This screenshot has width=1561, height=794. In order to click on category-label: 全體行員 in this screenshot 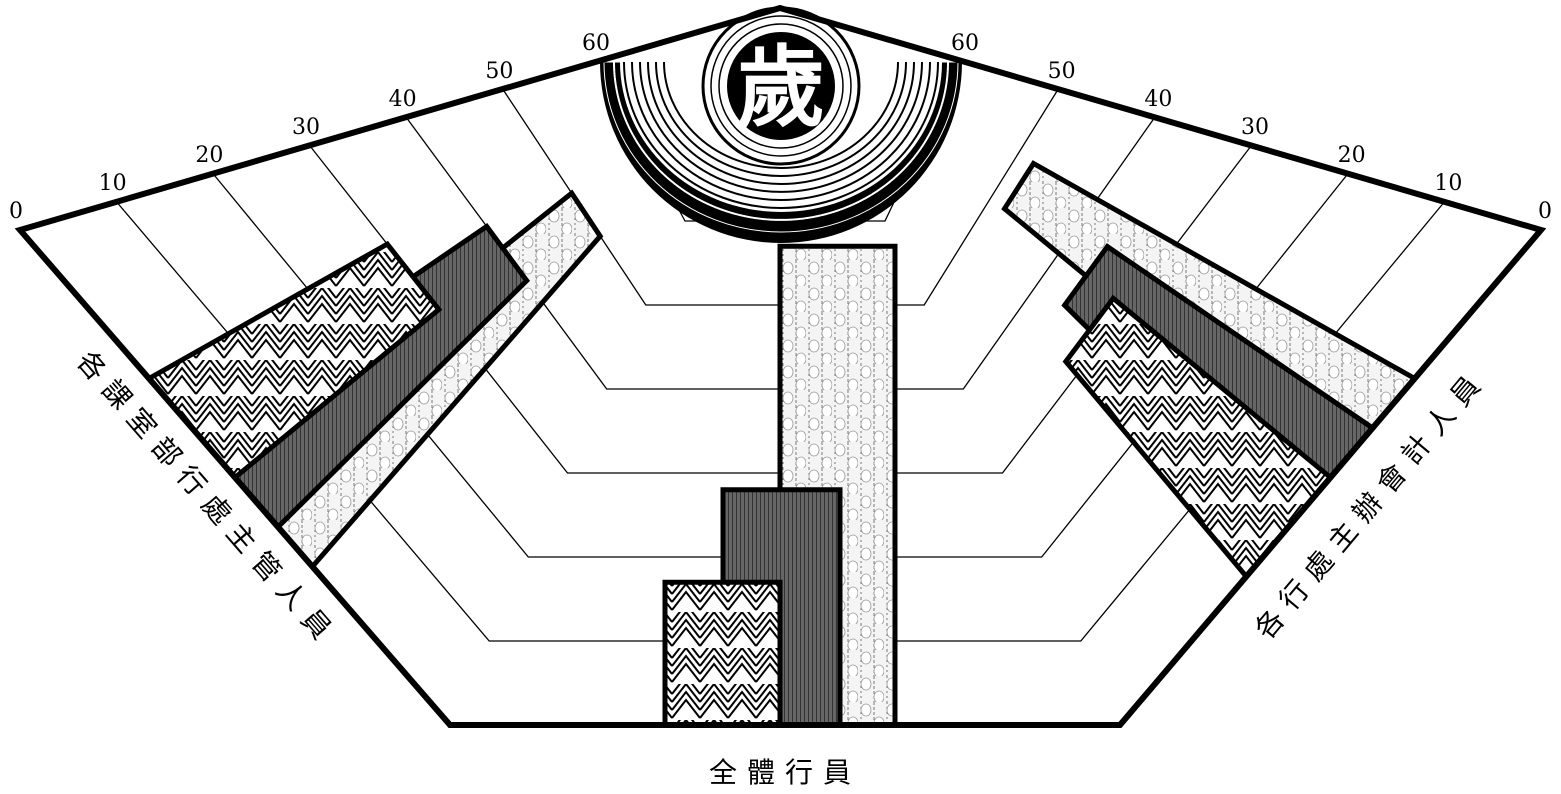, I will do `click(785, 772)`.